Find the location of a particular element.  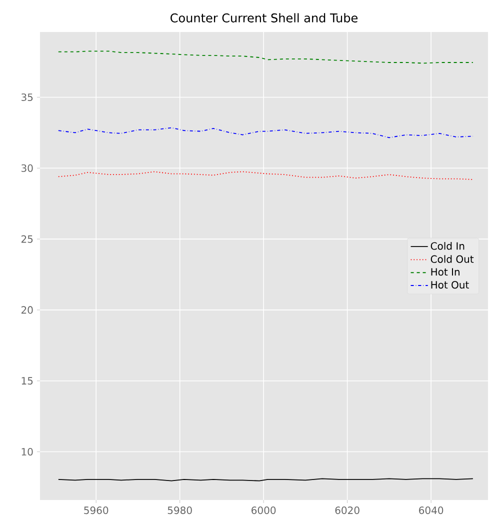

y-tick-label: 25 is located at coordinates (27, 239).